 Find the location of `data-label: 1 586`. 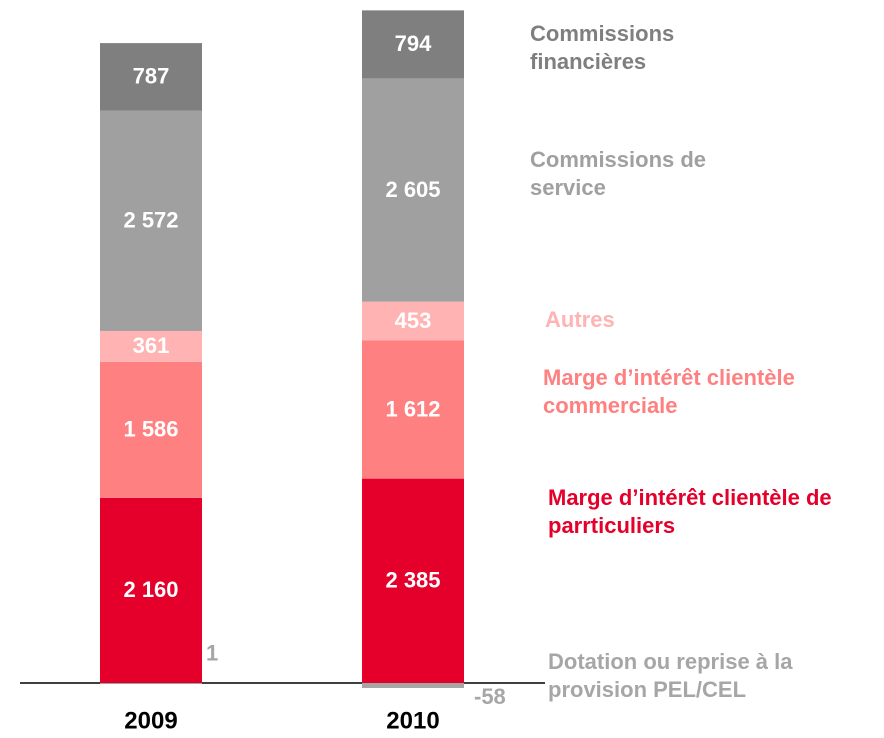

data-label: 1 586 is located at coordinates (150, 429).